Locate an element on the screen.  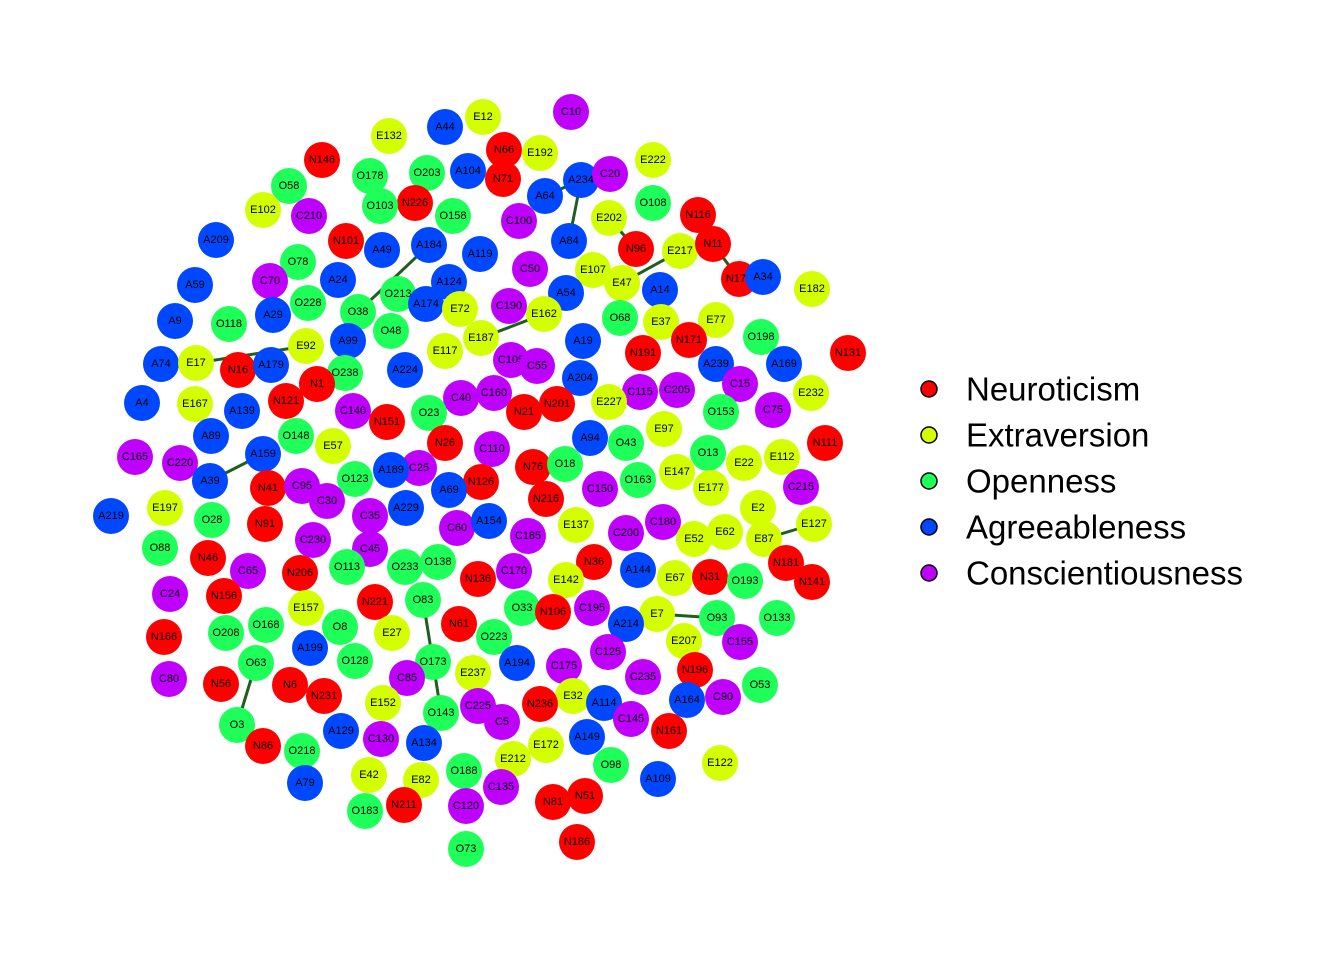
node-label: O93 is located at coordinates (717, 618).